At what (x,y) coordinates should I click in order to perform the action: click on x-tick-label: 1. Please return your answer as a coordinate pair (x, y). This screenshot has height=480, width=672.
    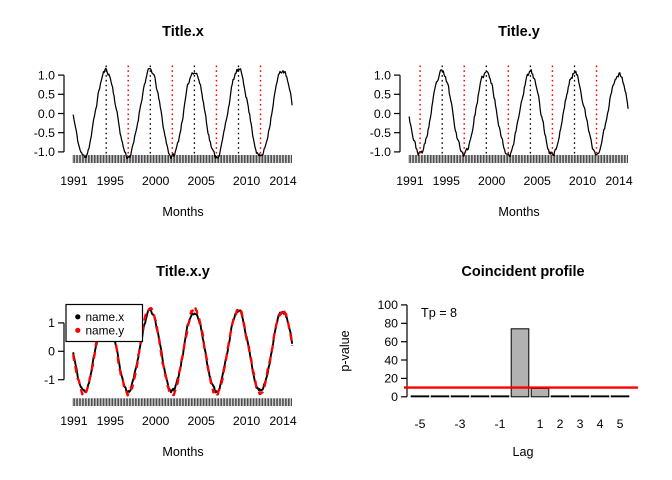
    Looking at the image, I should click on (540, 424).